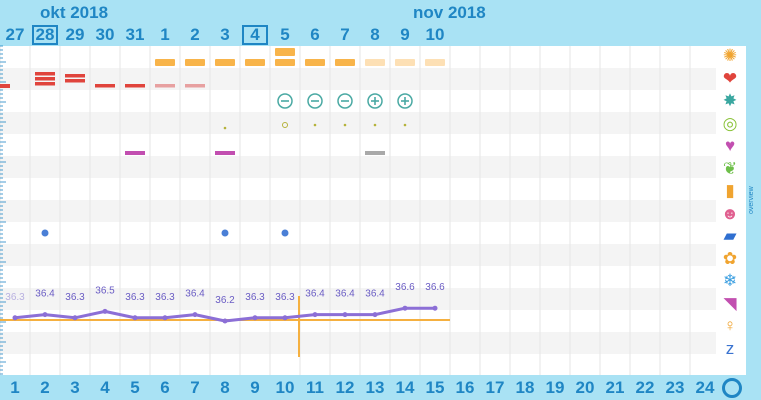  I want to click on bottle-icon: ▮, so click(730, 190).